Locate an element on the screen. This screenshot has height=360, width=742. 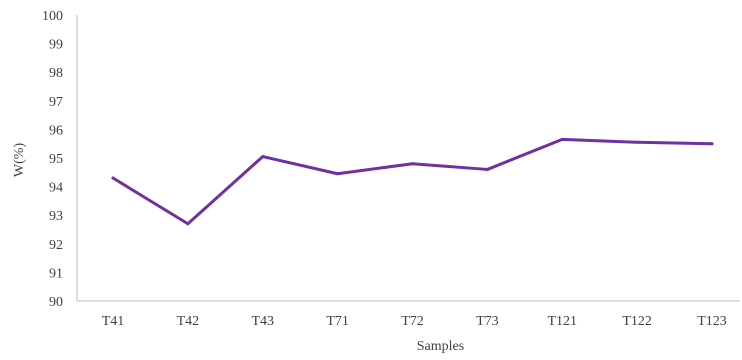
y-tick-label: 92 is located at coordinates (56, 245).